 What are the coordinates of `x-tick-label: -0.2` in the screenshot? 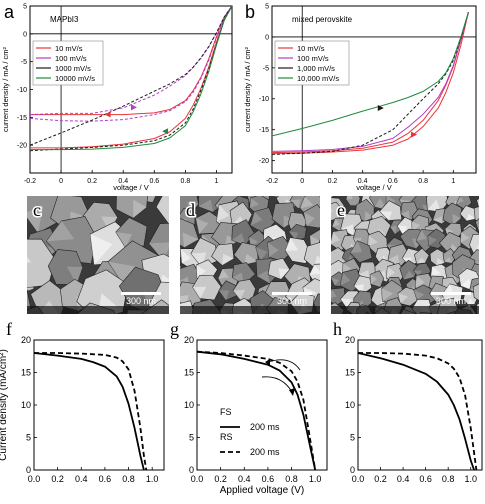 It's located at (272, 181).